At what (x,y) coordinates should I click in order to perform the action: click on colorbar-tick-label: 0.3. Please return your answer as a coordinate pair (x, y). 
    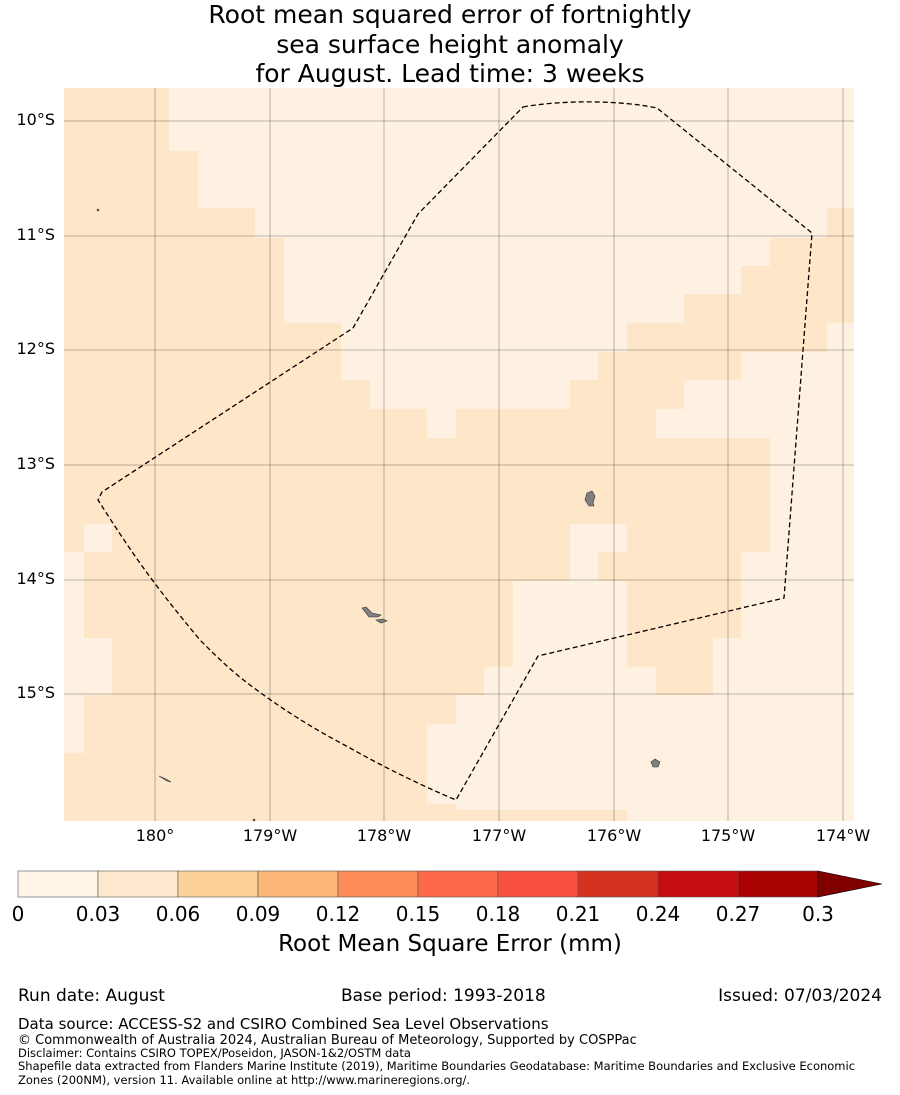
    Looking at the image, I should click on (818, 914).